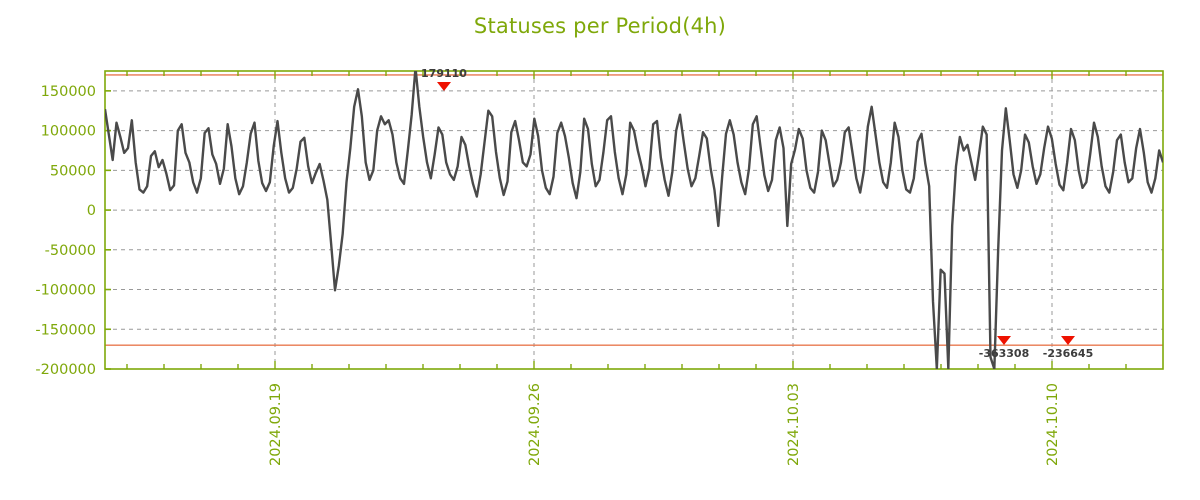  I want to click on max-annotation-label: 179110, so click(444, 73).